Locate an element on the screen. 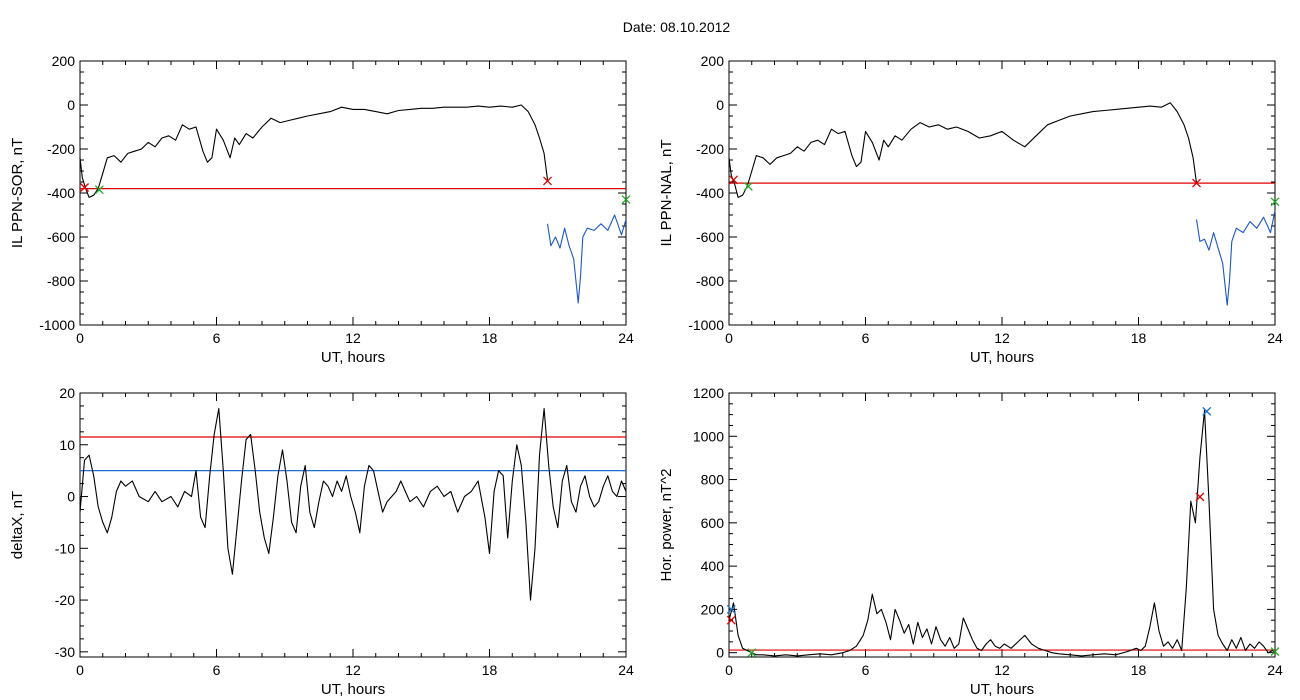  y-axis-label: IL PPN-SOR, nT is located at coordinates (17, 193).